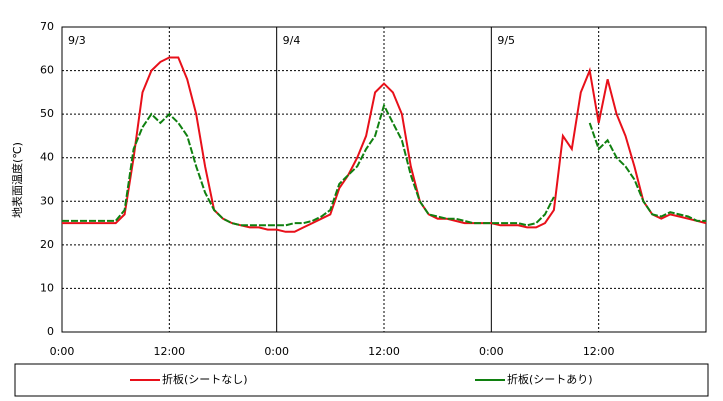 The height and width of the screenshot is (401, 723). What do you see at coordinates (205, 379) in the screenshot?
I see `legend-label: 折板(シートなし)` at bounding box center [205, 379].